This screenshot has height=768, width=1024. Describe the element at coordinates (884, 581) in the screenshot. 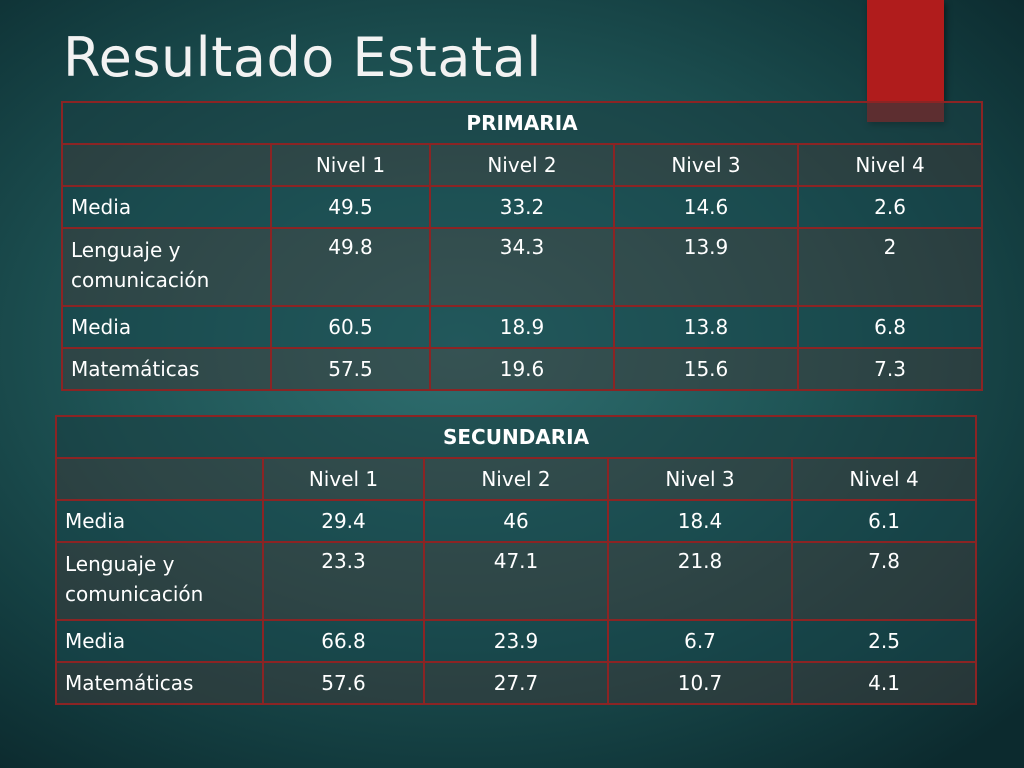

I see `value-cell: 7.8` at that location.